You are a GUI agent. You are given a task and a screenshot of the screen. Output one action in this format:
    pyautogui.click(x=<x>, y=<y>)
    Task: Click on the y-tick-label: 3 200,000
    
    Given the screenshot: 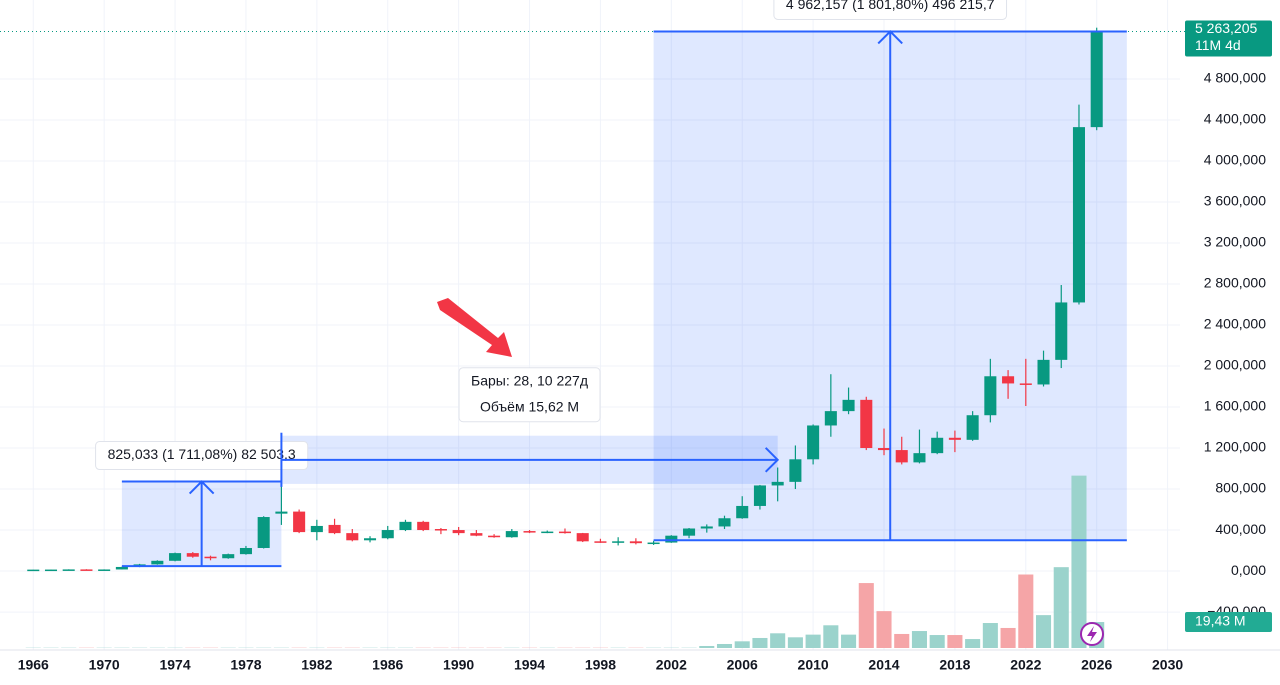 What is the action you would take?
    pyautogui.click(x=1235, y=242)
    